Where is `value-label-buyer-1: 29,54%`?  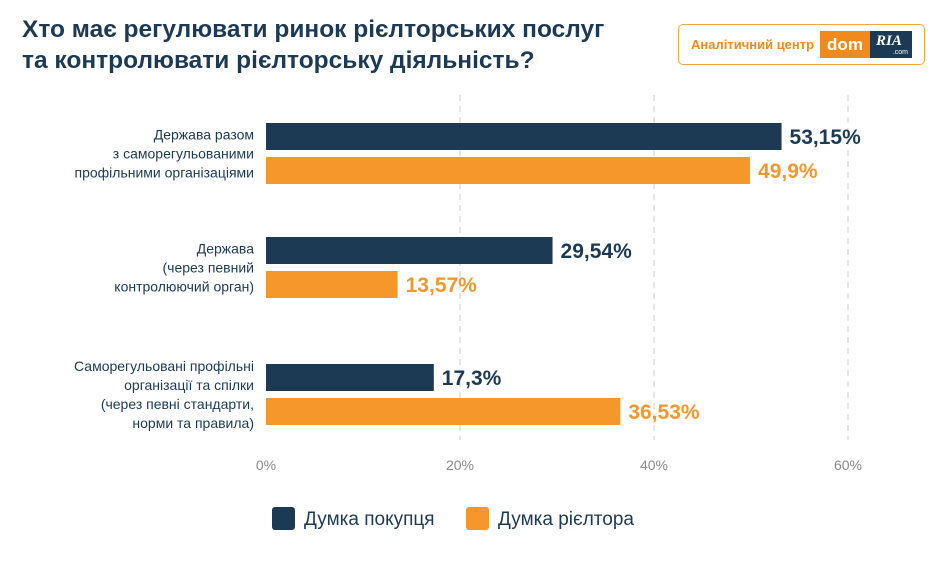
value-label-buyer-1: 29,54% is located at coordinates (597, 251).